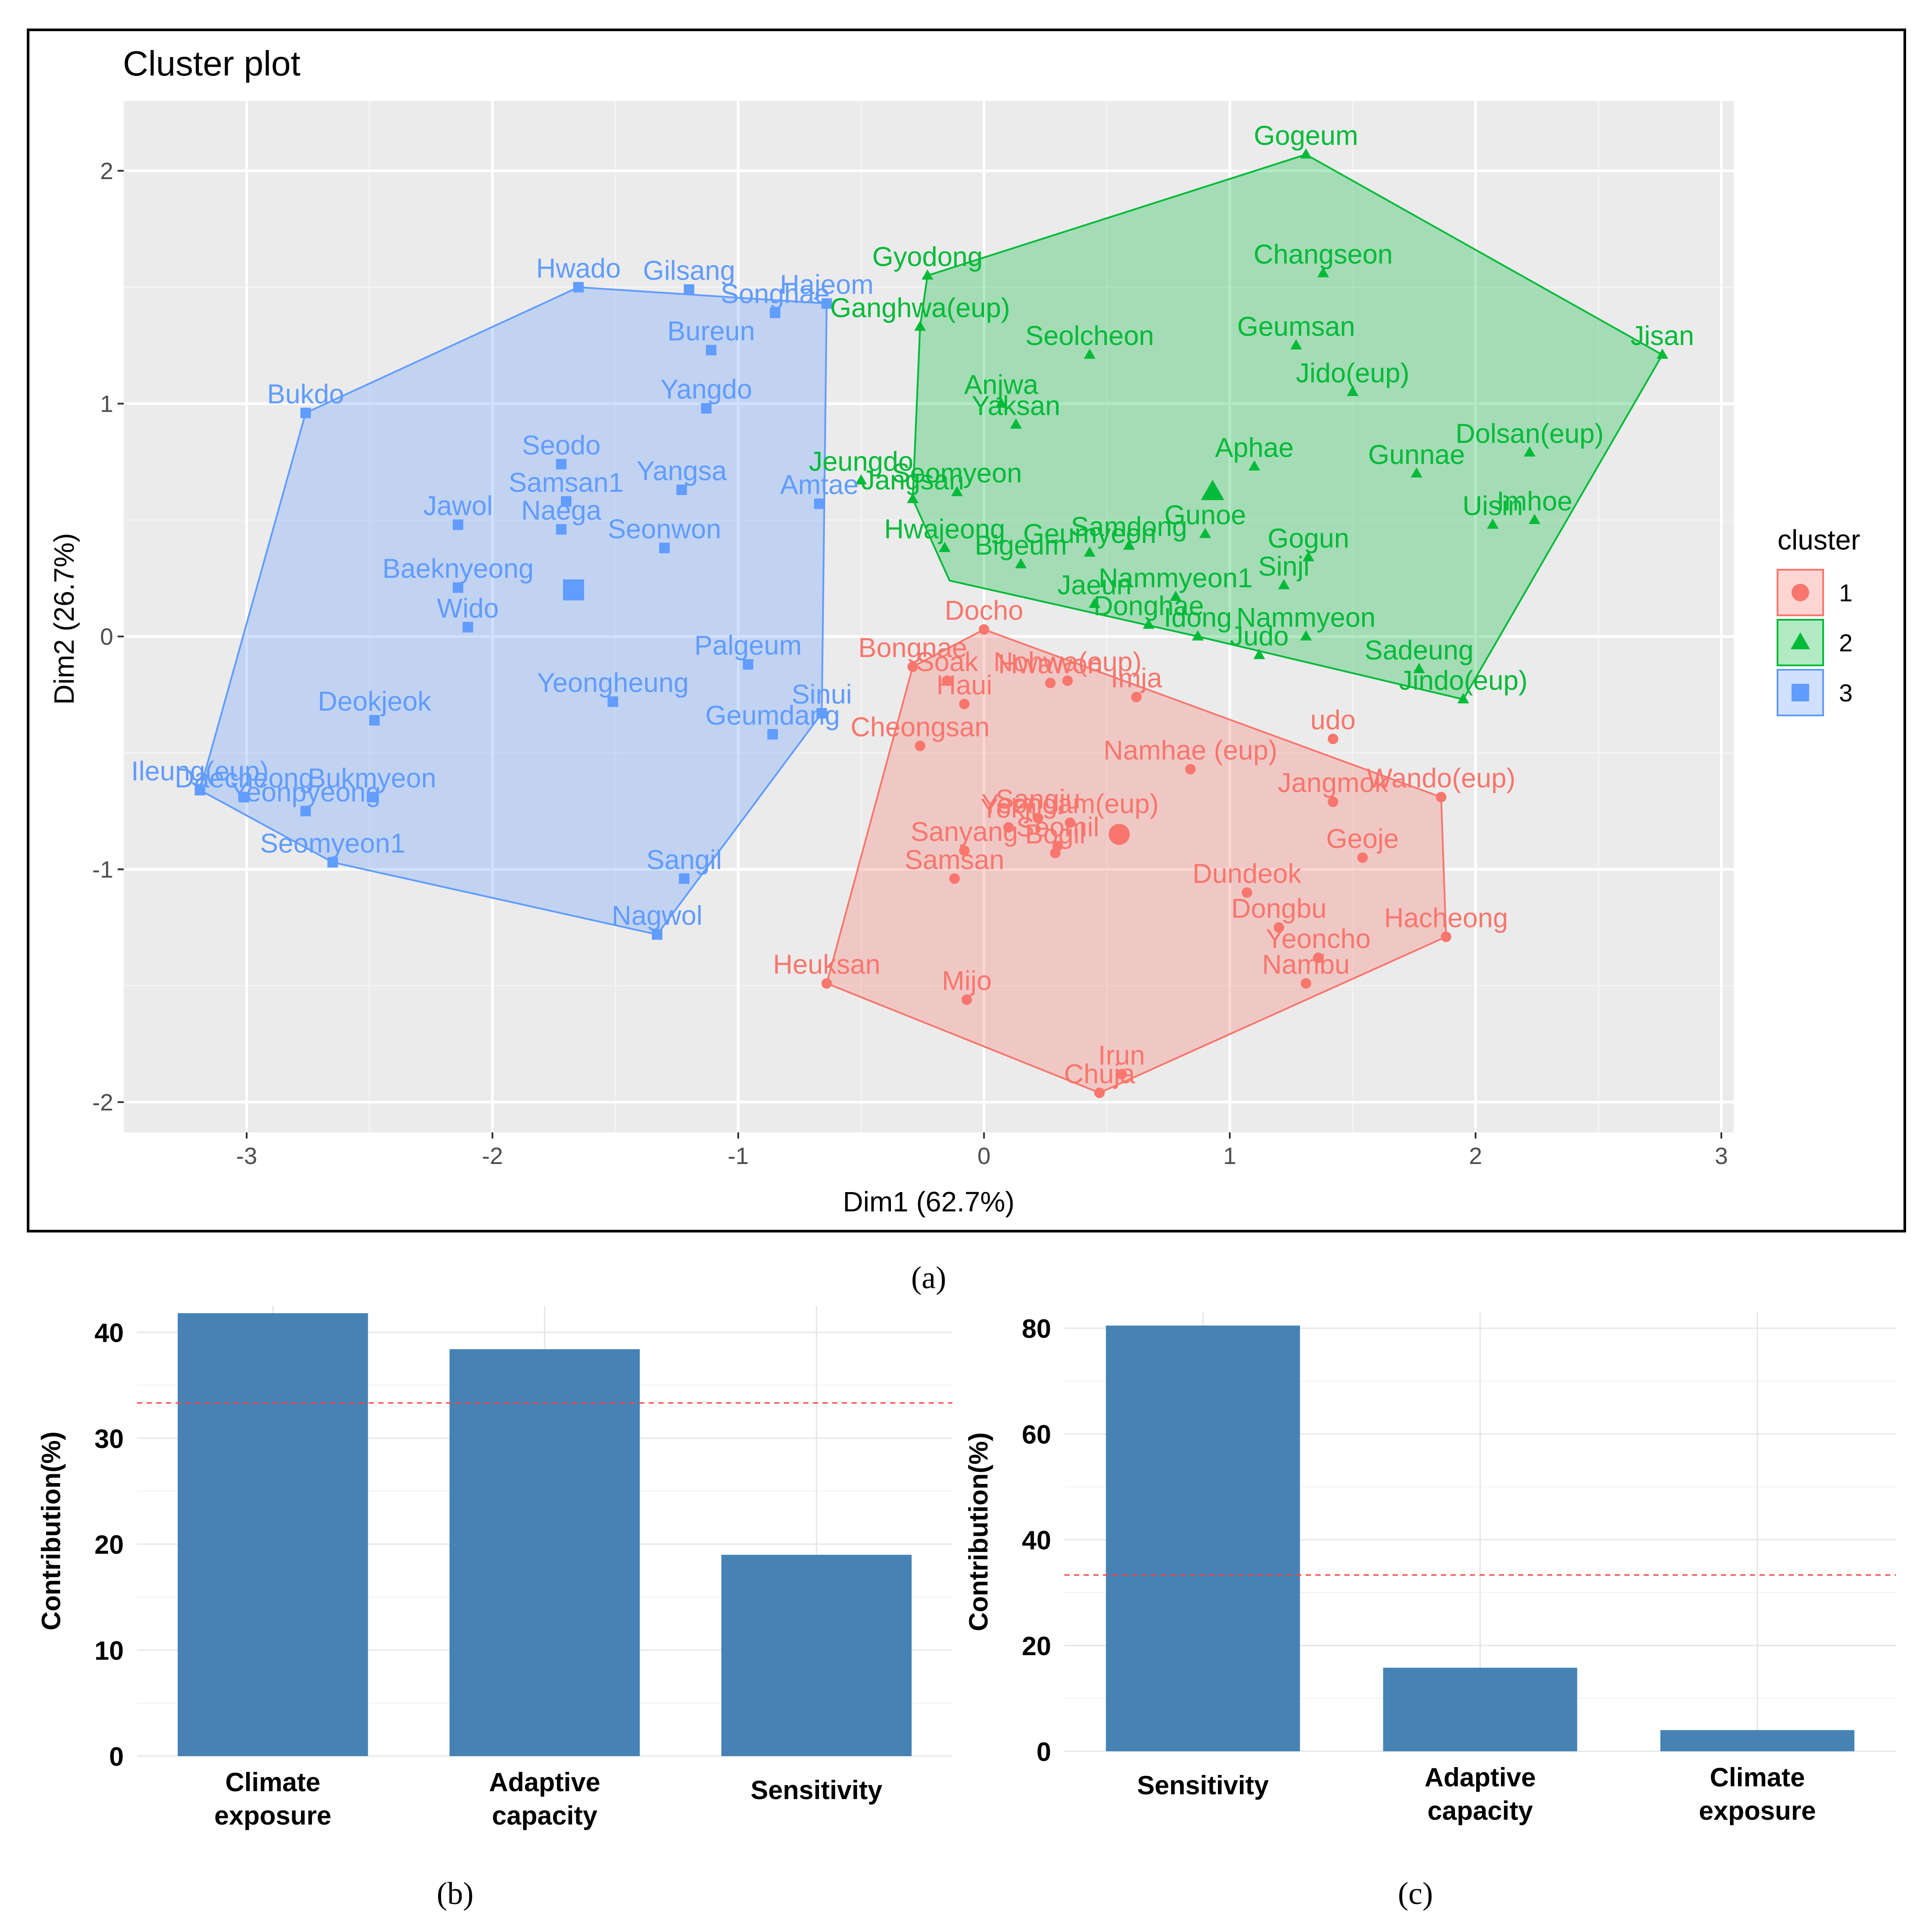 The image size is (1932, 1922). Describe the element at coordinates (1305, 618) in the screenshot. I see `point-label: Nammyeon` at that location.